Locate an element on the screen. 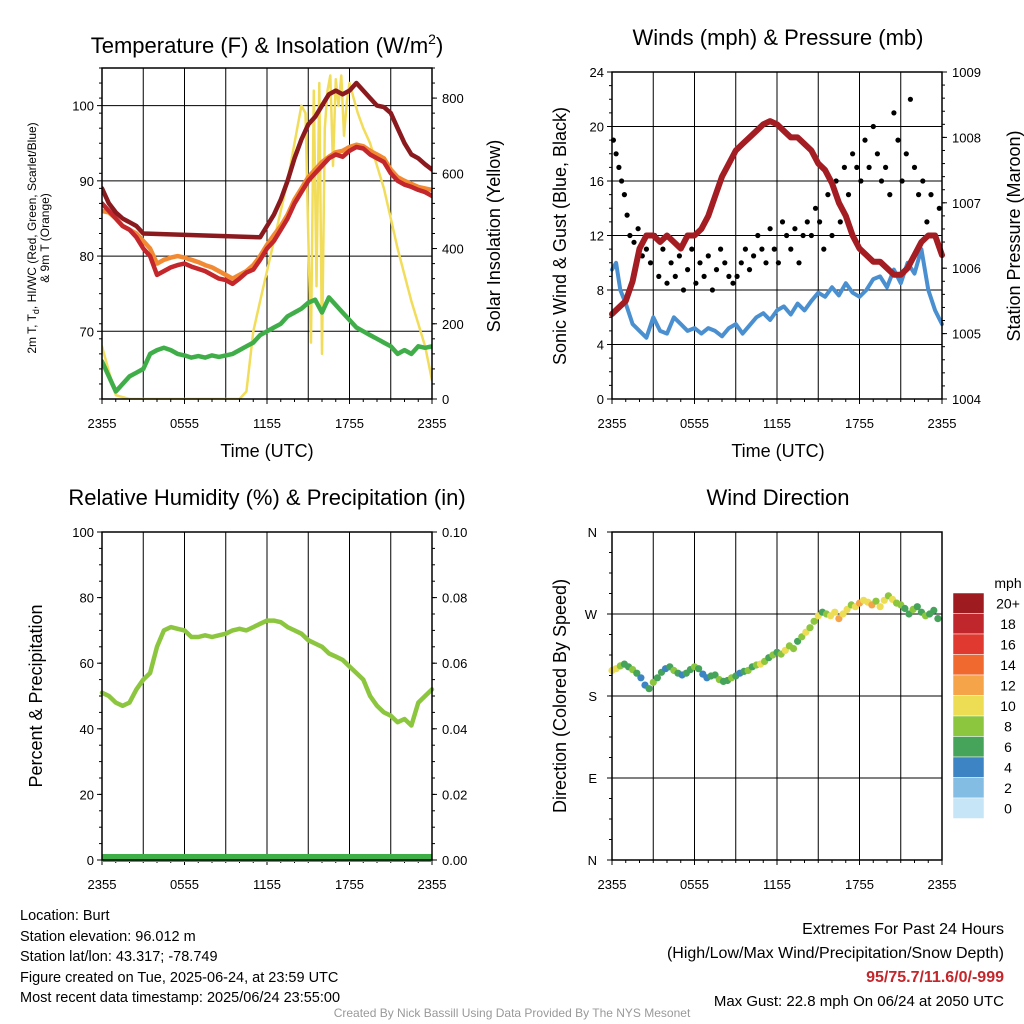 This screenshot has width=1024, height=1024. legend-label: 4 is located at coordinates (1008, 767).